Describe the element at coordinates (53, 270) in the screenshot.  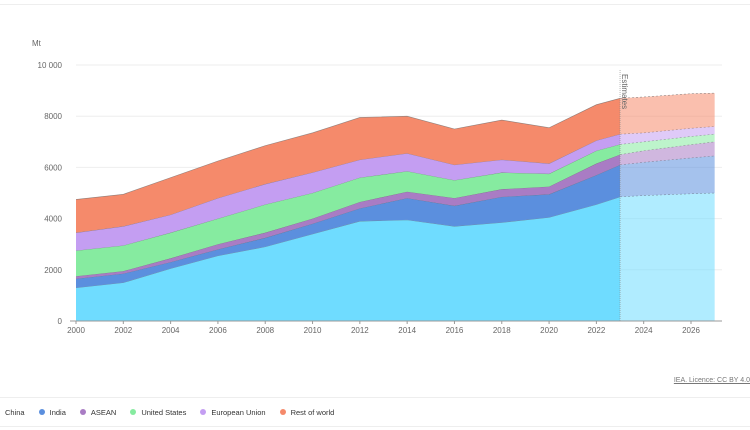
I see `y-tick-label: 2000` at that location.